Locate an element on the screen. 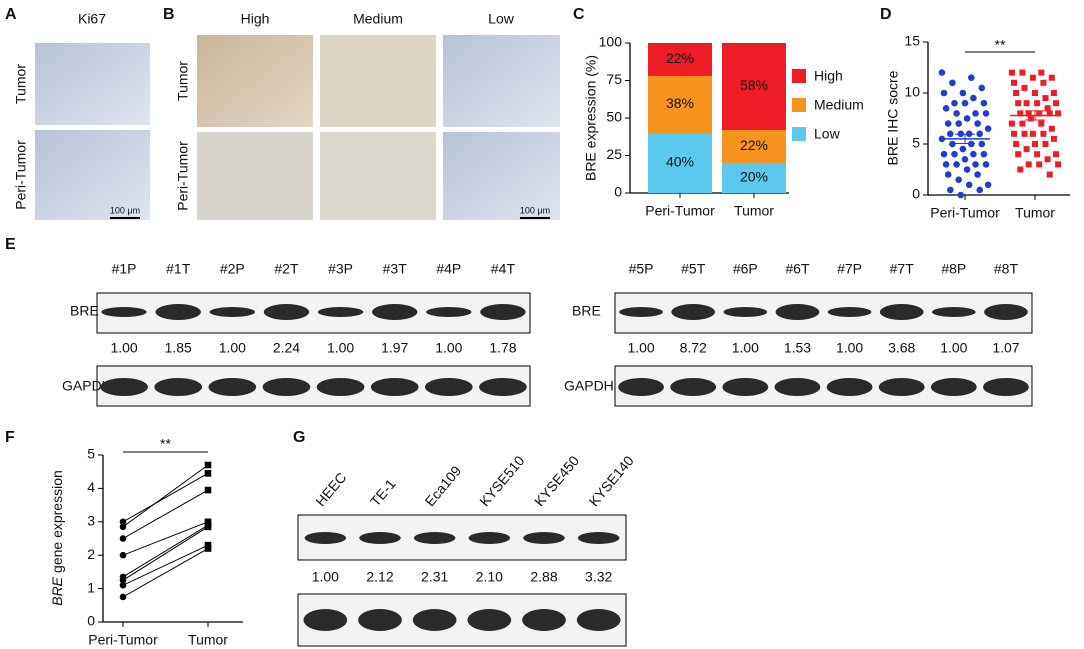 The image size is (1084, 649). value-label: 58% is located at coordinates (754, 85).